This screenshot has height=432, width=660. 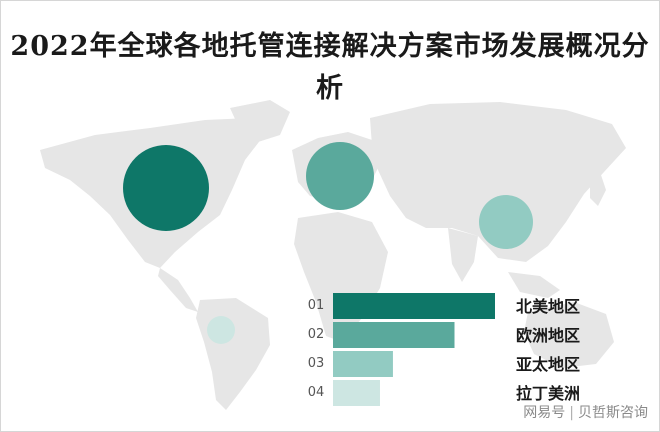 What do you see at coordinates (316, 363) in the screenshot?
I see `rank-label: 03` at bounding box center [316, 363].